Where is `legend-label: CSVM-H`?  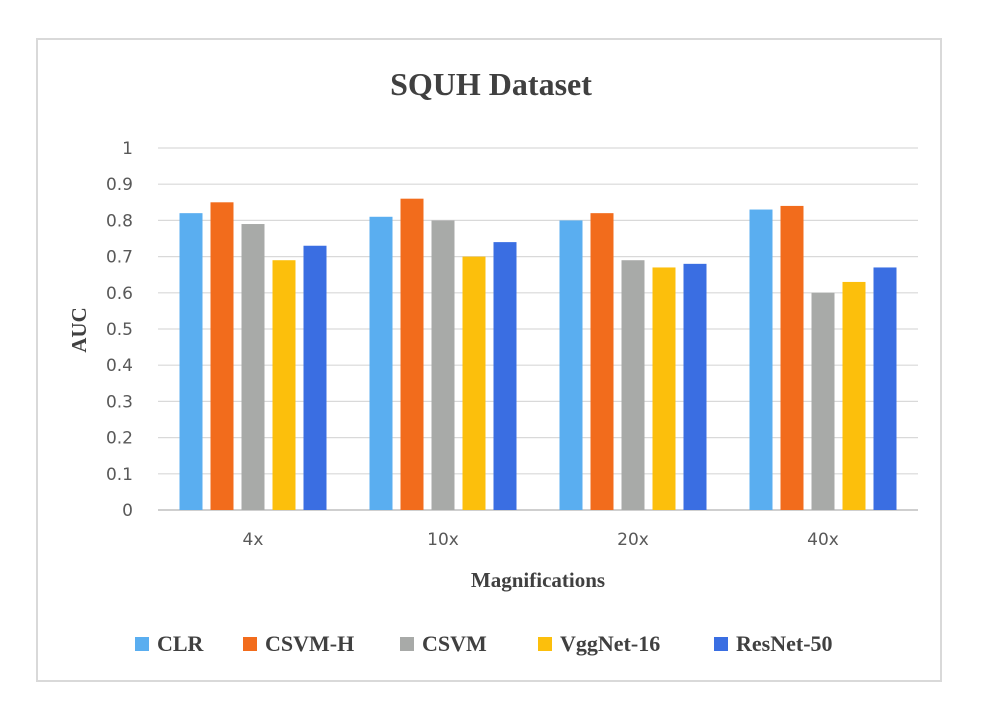 legend-label: CSVM-H is located at coordinates (309, 643).